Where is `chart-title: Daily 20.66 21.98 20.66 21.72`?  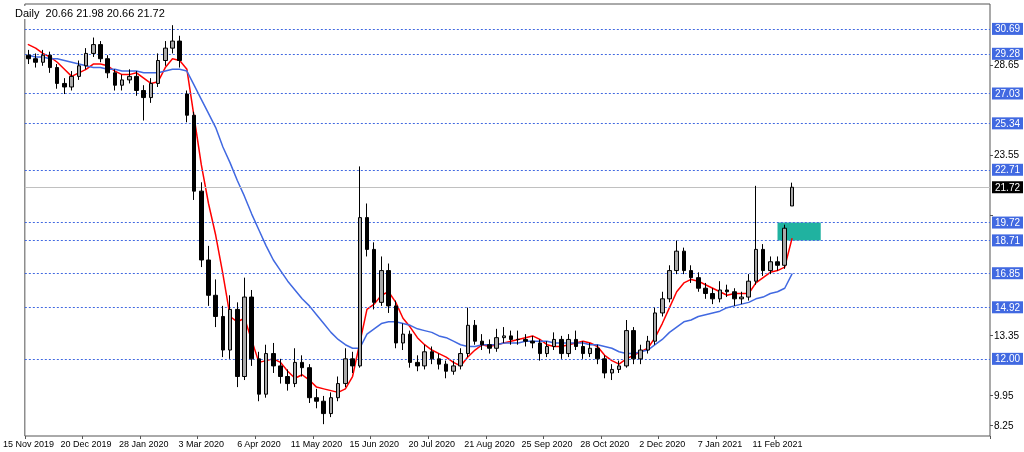 chart-title: Daily 20.66 21.98 20.66 21.72 is located at coordinates (90, 12).